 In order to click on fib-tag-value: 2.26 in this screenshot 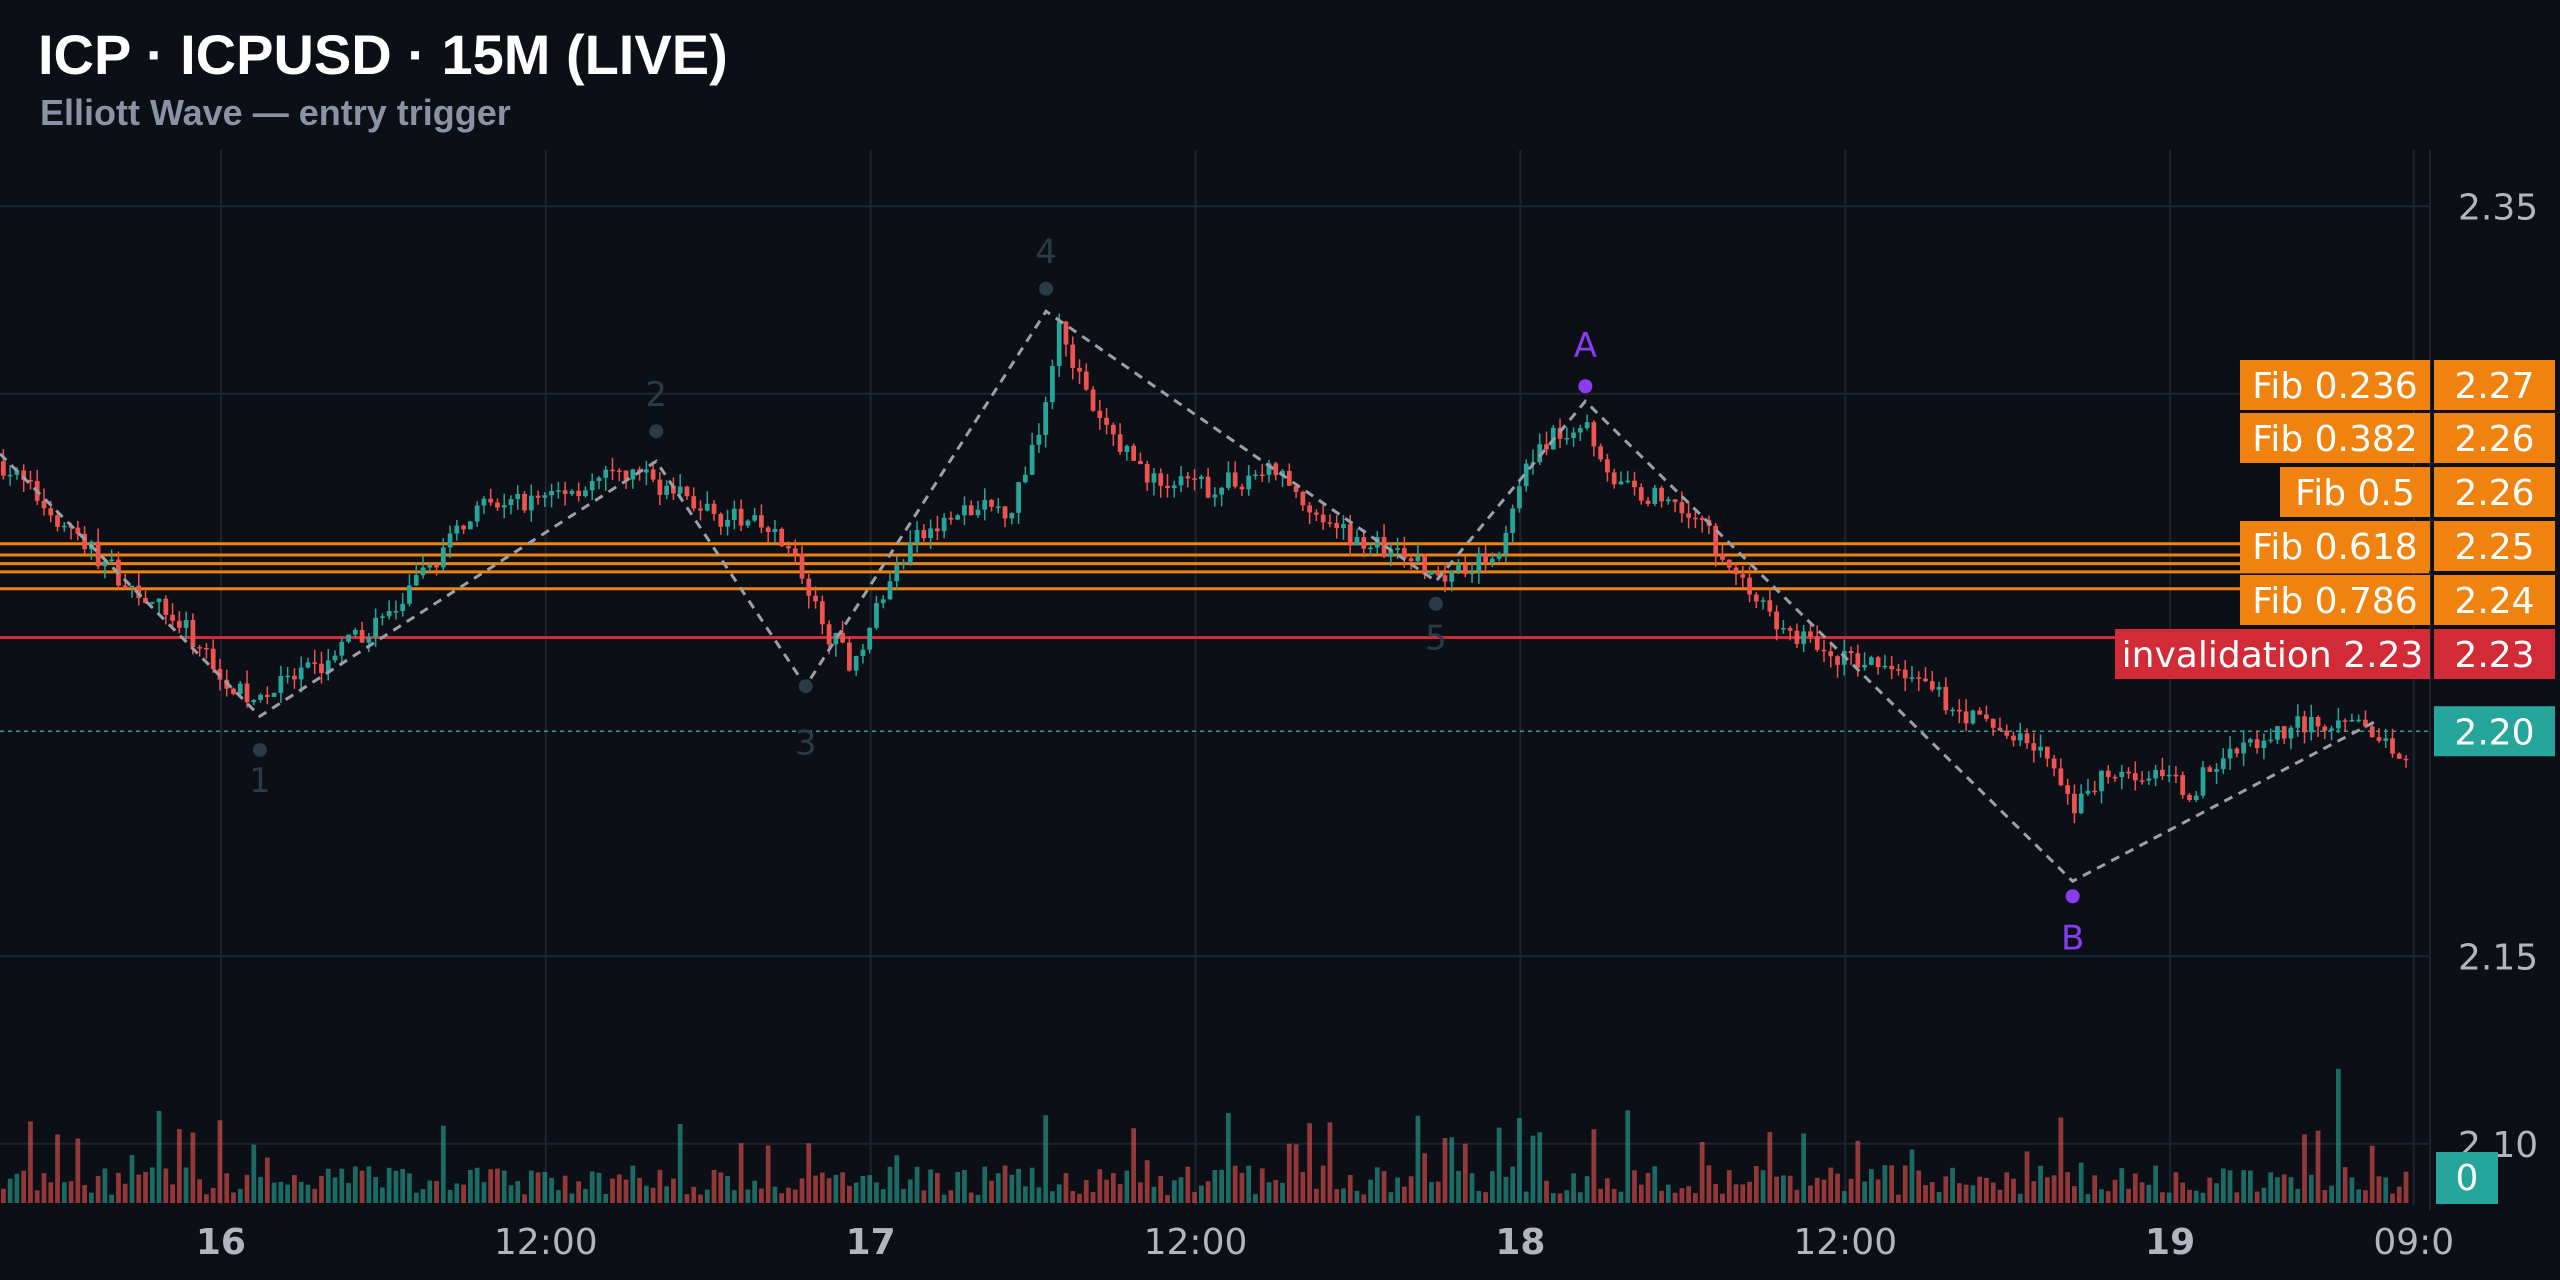, I will do `click(2494, 493)`.